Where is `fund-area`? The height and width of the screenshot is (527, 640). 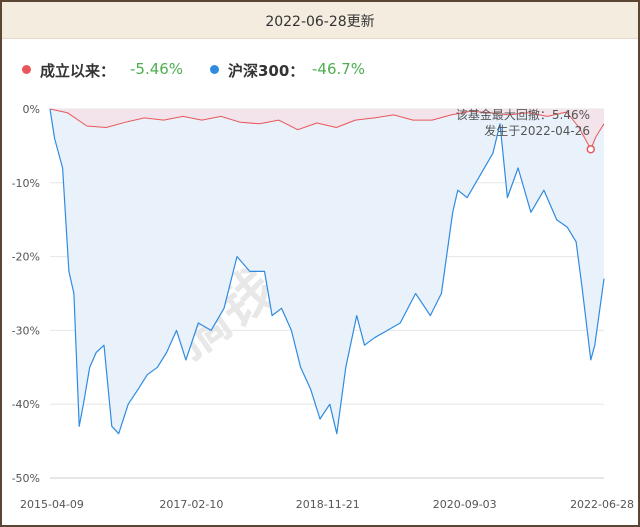 fund-area is located at coordinates (327, 129).